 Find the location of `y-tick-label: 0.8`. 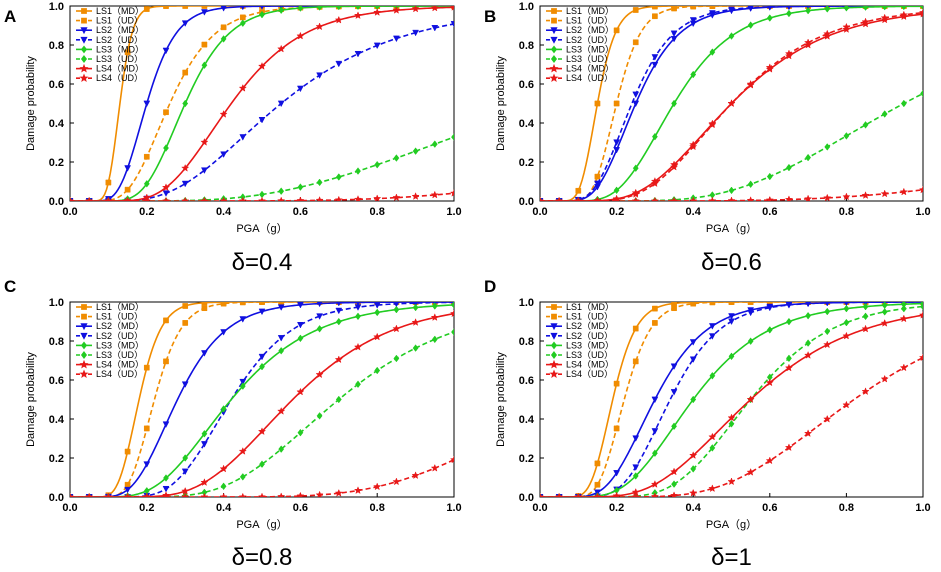

y-tick-label: 0.8 is located at coordinates (56, 342).